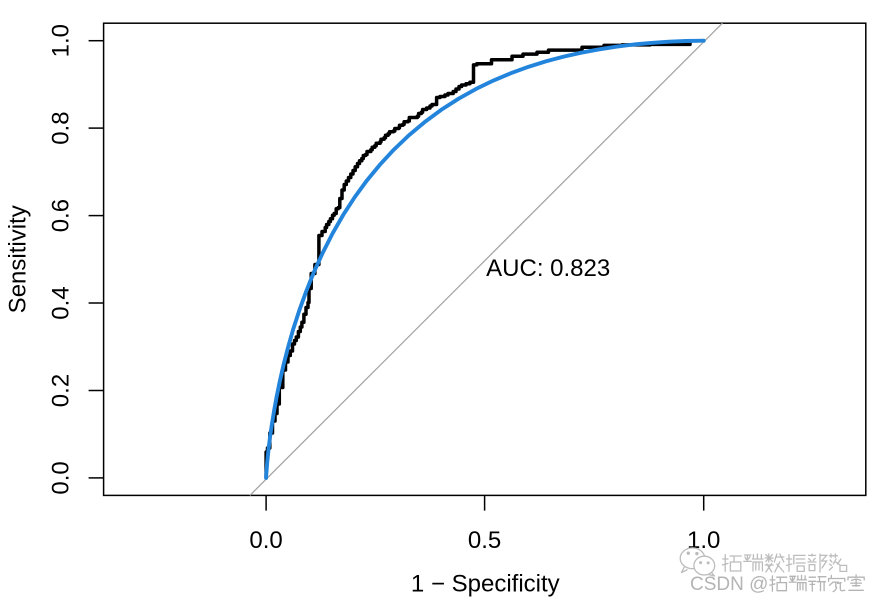 The image size is (876, 602). What do you see at coordinates (18, 259) in the screenshot?
I see `svg-text: Sensitivity` at bounding box center [18, 259].